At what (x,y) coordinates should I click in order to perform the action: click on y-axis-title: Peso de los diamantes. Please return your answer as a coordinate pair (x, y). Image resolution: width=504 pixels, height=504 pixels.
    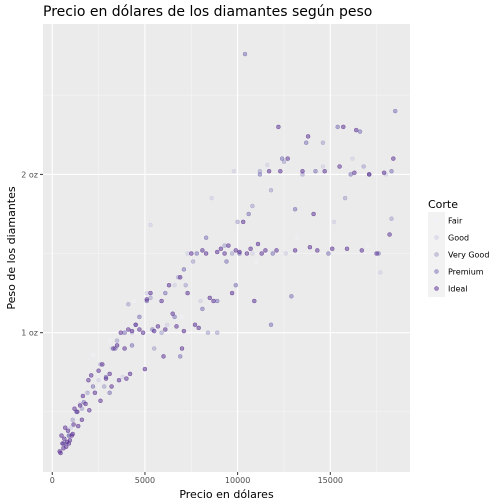
    Looking at the image, I should click on (11, 248).